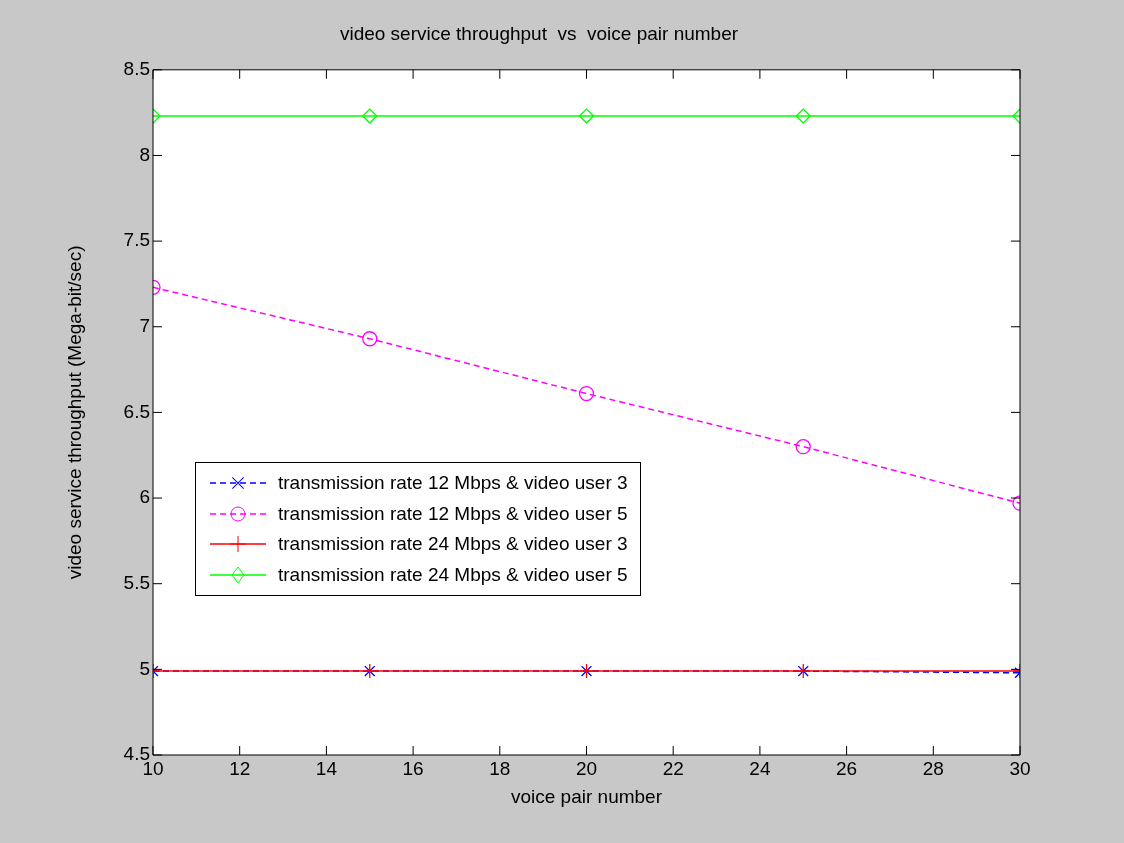  I want to click on y-tick-label: 7.5, so click(136, 240).